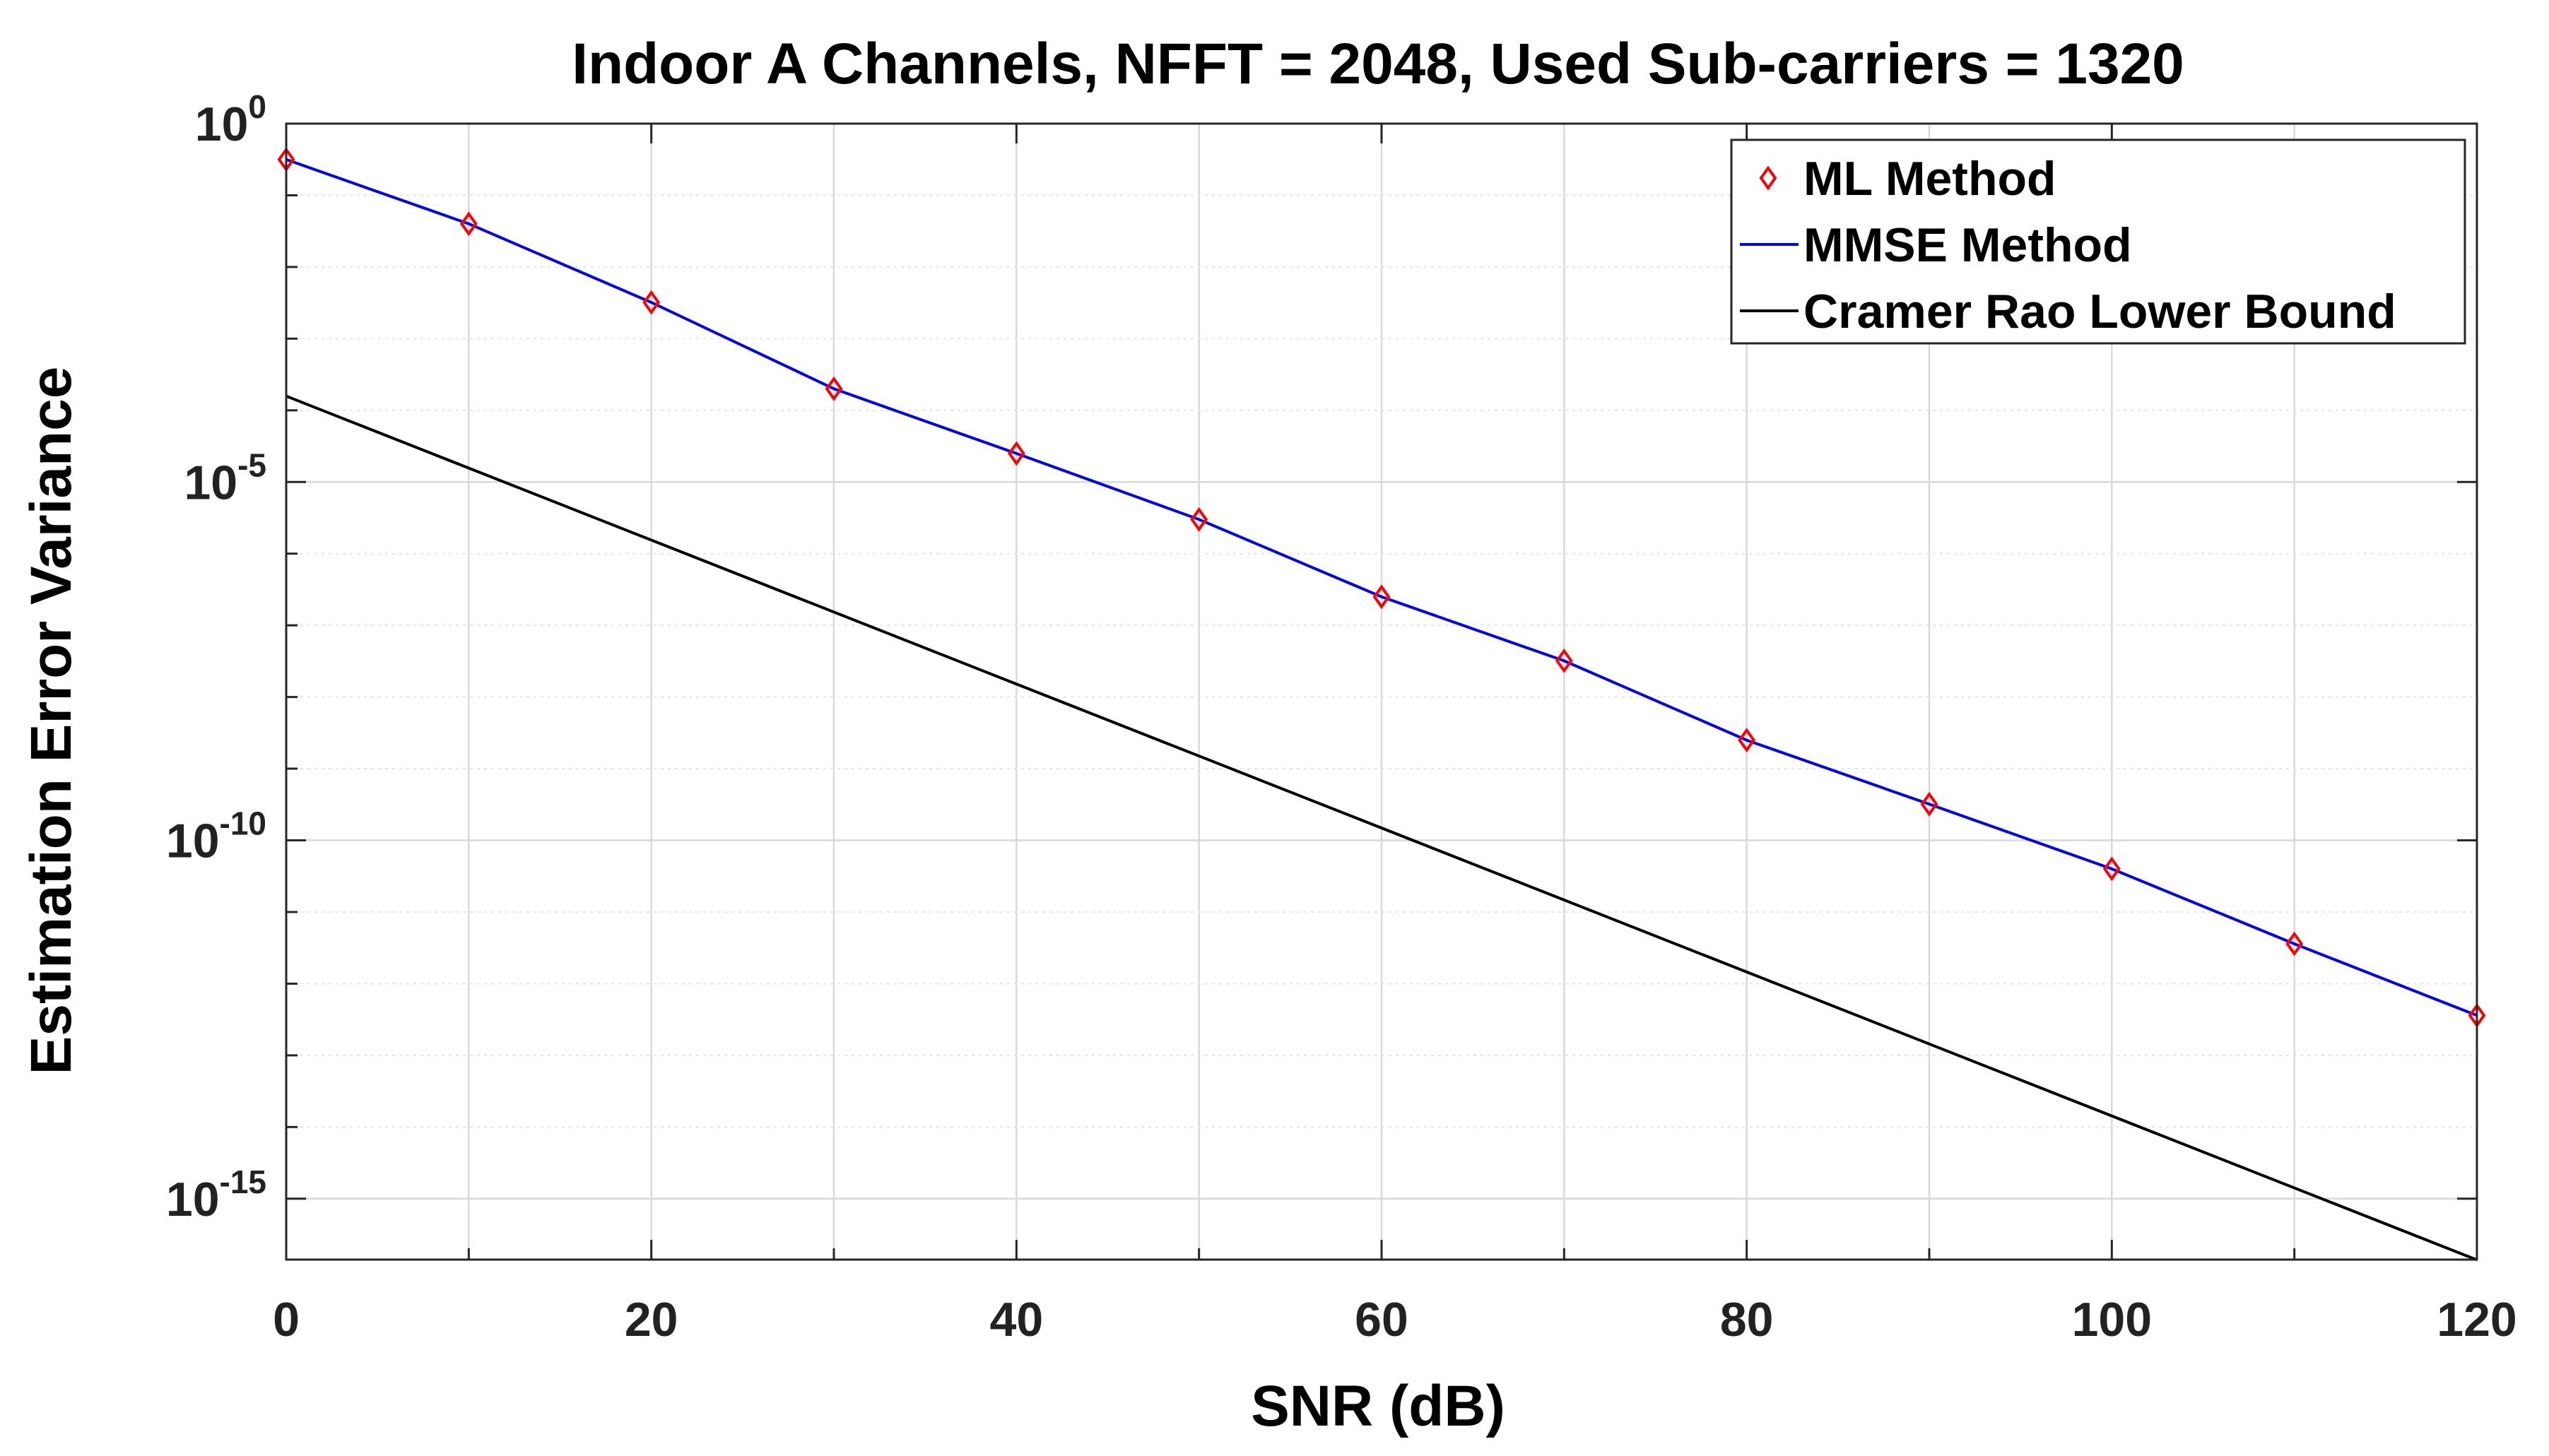 The image size is (2549, 1456). What do you see at coordinates (51, 721) in the screenshot?
I see `y-axis-label: Estimation Error Variance` at bounding box center [51, 721].